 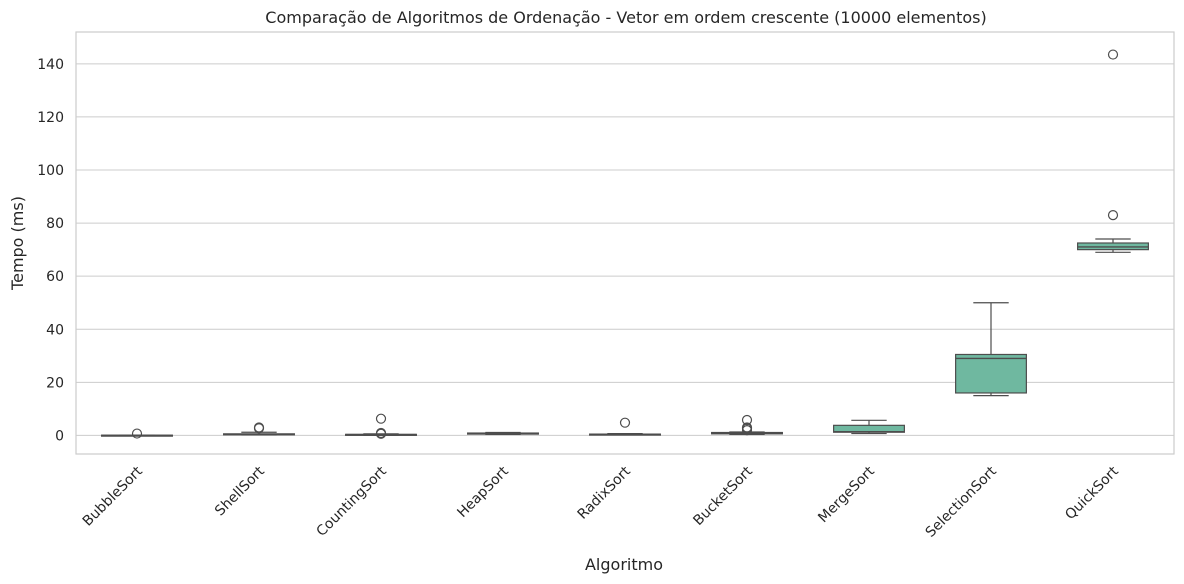 I want to click on x-tick-label: ShellSort, so click(x=240, y=491).